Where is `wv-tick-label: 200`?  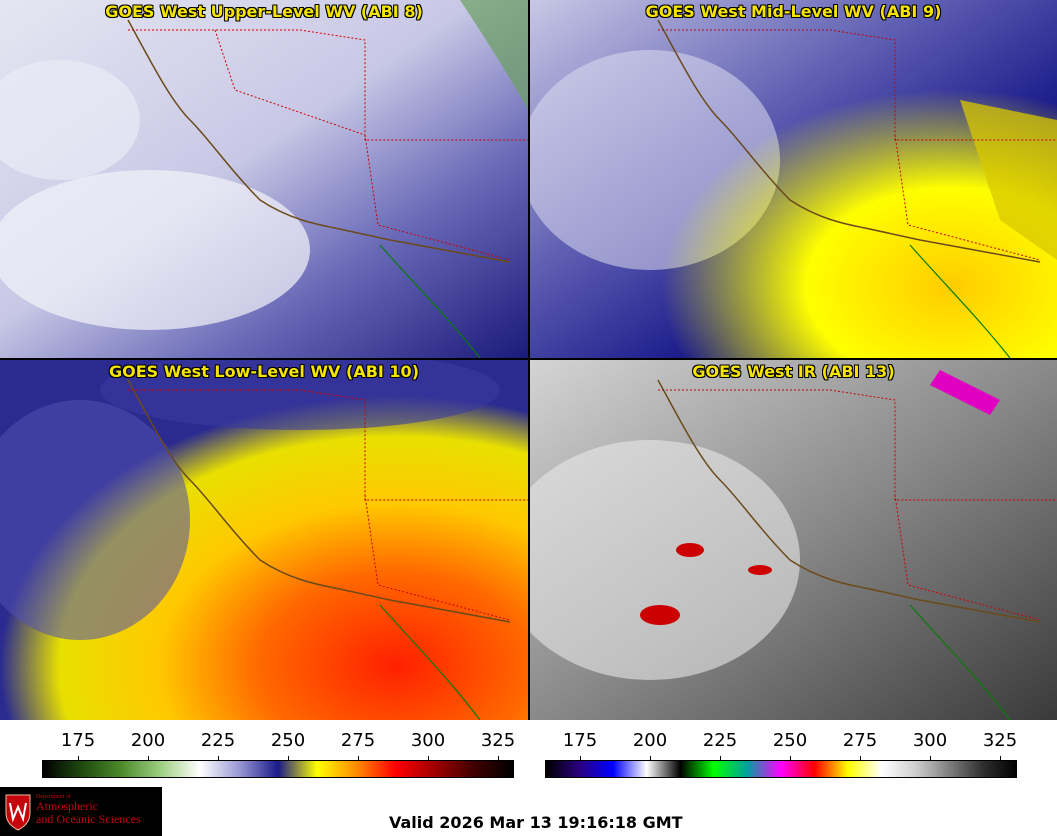 wv-tick-label: 200 is located at coordinates (148, 740).